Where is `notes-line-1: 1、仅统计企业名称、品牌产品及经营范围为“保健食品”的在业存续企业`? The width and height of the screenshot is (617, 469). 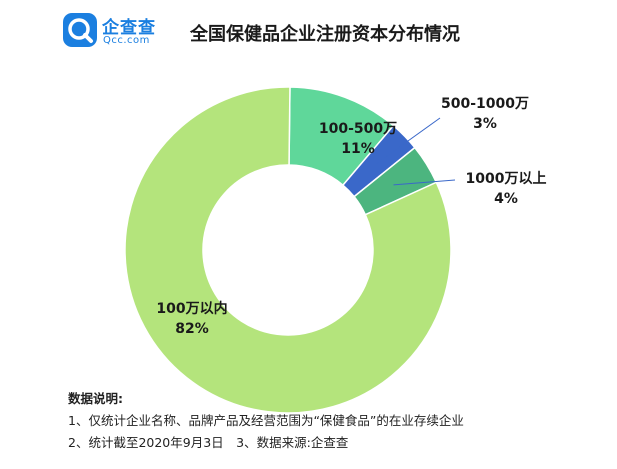
notes-line-1: 1、仅统计企业名称、品牌产品及经营范围为“保健食品”的在业存续企业 is located at coordinates (266, 420).